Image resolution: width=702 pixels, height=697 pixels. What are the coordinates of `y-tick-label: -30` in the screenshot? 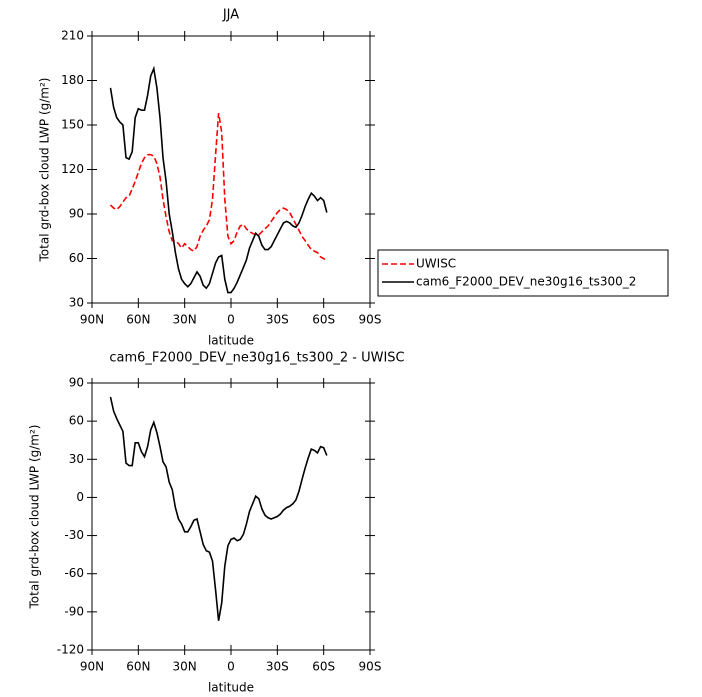 It's located at (74, 535).